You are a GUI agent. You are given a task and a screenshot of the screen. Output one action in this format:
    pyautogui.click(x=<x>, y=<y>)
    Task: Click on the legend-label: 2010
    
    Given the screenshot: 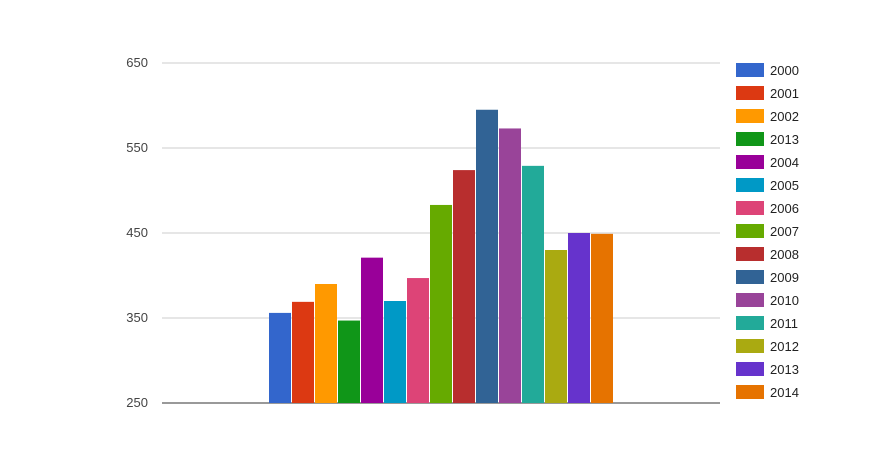 What is the action you would take?
    pyautogui.click(x=784, y=300)
    